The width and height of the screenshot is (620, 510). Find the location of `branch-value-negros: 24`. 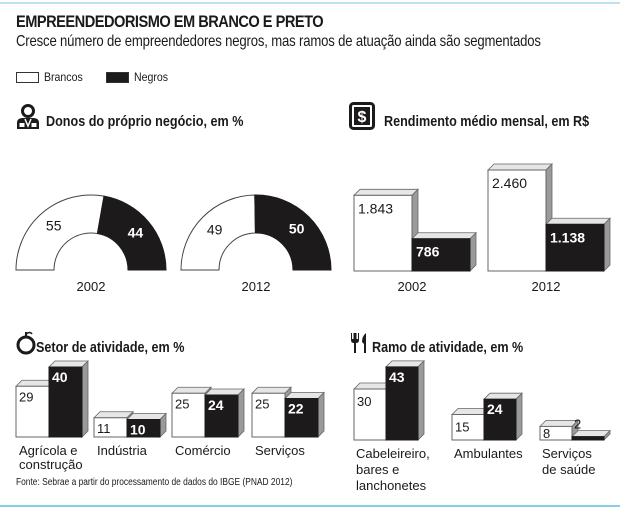

branch-value-negros: 24 is located at coordinates (495, 409).